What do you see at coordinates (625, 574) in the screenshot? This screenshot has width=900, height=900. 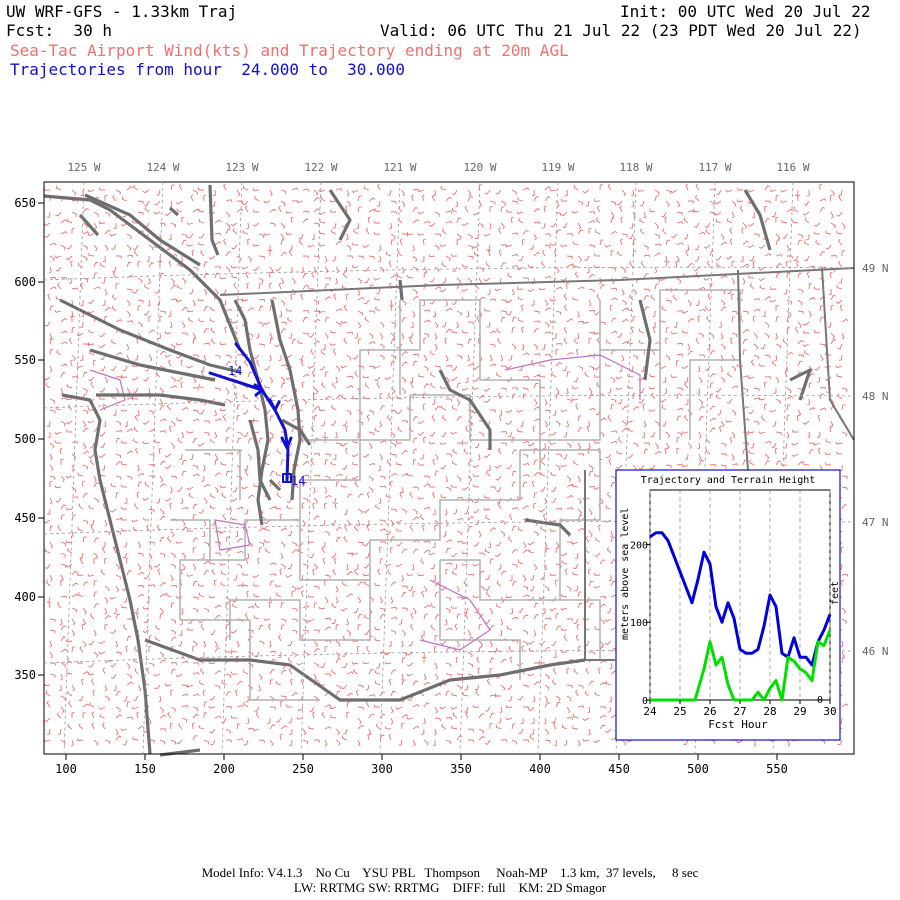 I see `inset-ylabel: meters above sea level` at bounding box center [625, 574].